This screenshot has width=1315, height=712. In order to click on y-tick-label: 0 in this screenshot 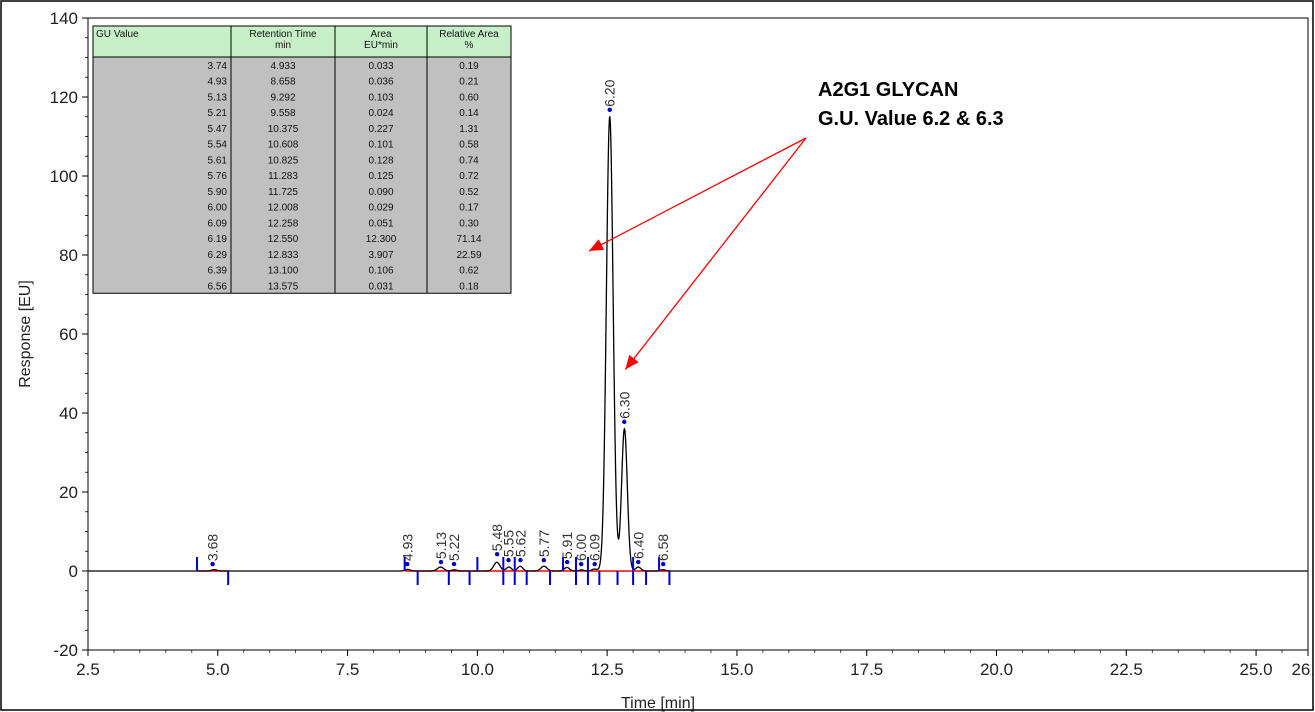, I will do `click(73, 571)`.